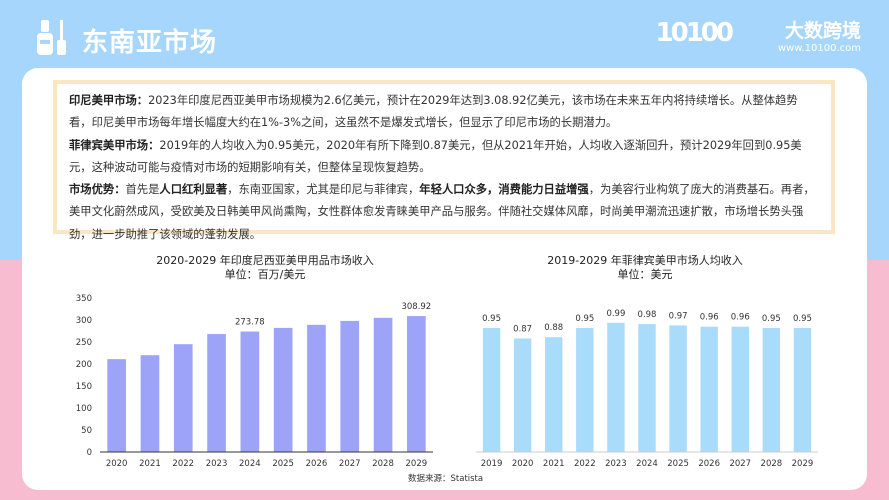 The image size is (889, 500). What do you see at coordinates (678, 316) in the screenshot?
I see `data-label: 0.97` at bounding box center [678, 316].